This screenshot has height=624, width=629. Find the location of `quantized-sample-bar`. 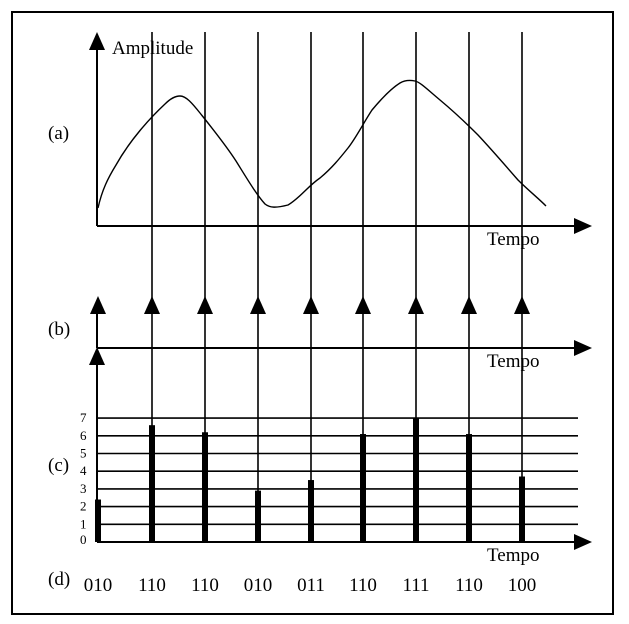

quantized-sample-bar is located at coordinates (98, 520).